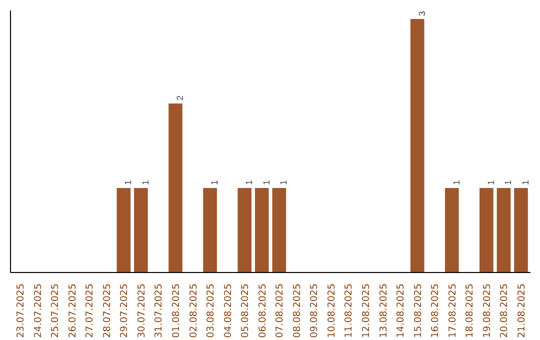 This screenshot has height=340, width=540. I want to click on x-tick-label: 08.08.2025, so click(297, 310).